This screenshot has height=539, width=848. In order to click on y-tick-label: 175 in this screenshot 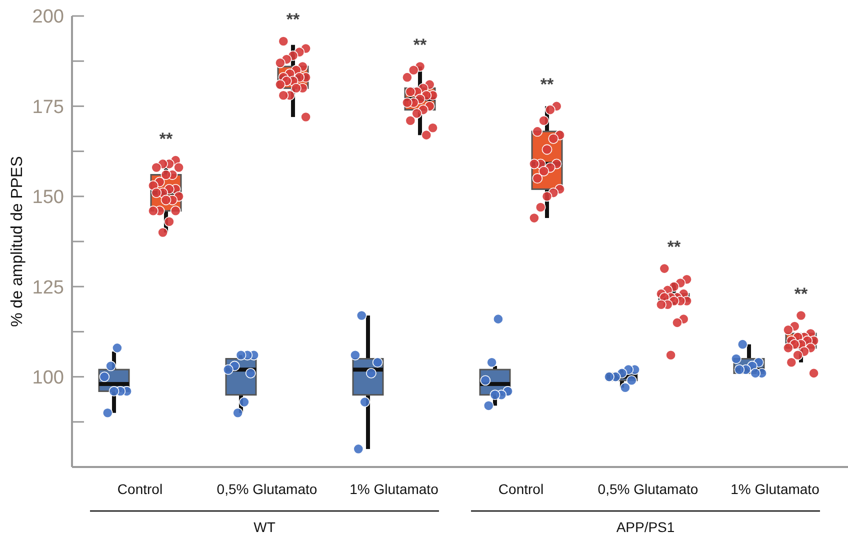, I will do `click(48, 107)`.